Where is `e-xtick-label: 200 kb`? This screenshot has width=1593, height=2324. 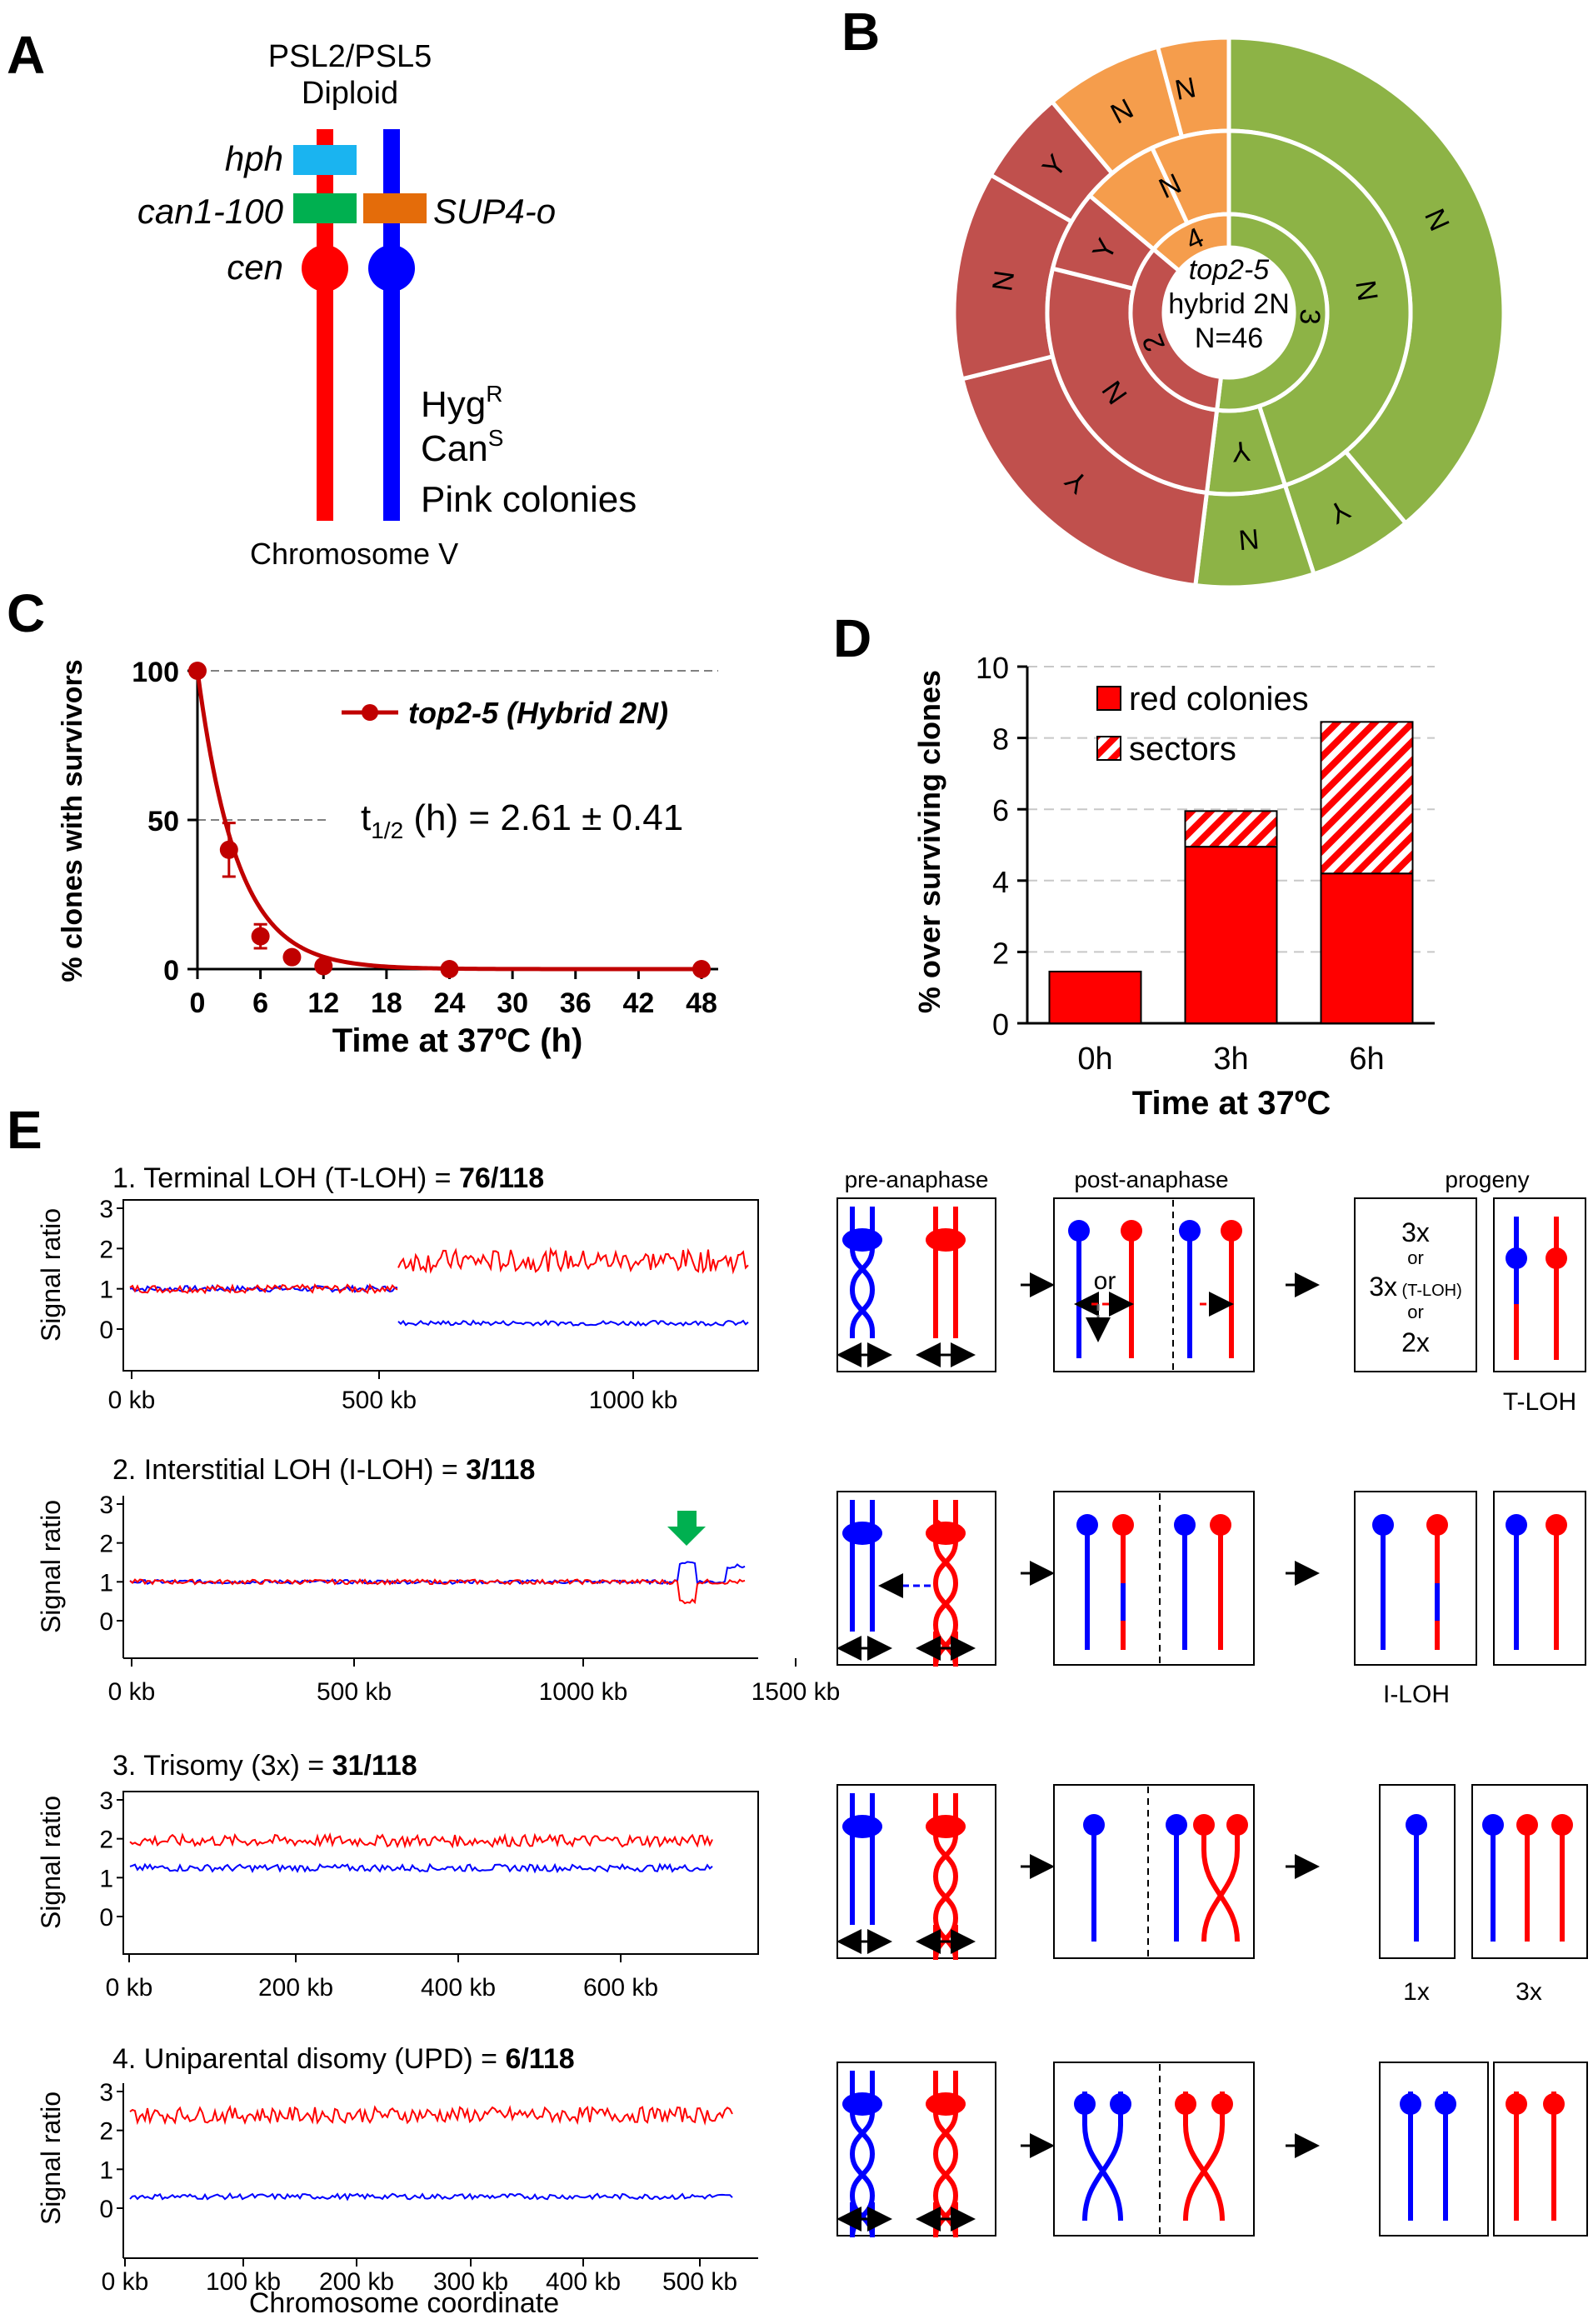 e-xtick-label: 200 kb is located at coordinates (357, 2282).